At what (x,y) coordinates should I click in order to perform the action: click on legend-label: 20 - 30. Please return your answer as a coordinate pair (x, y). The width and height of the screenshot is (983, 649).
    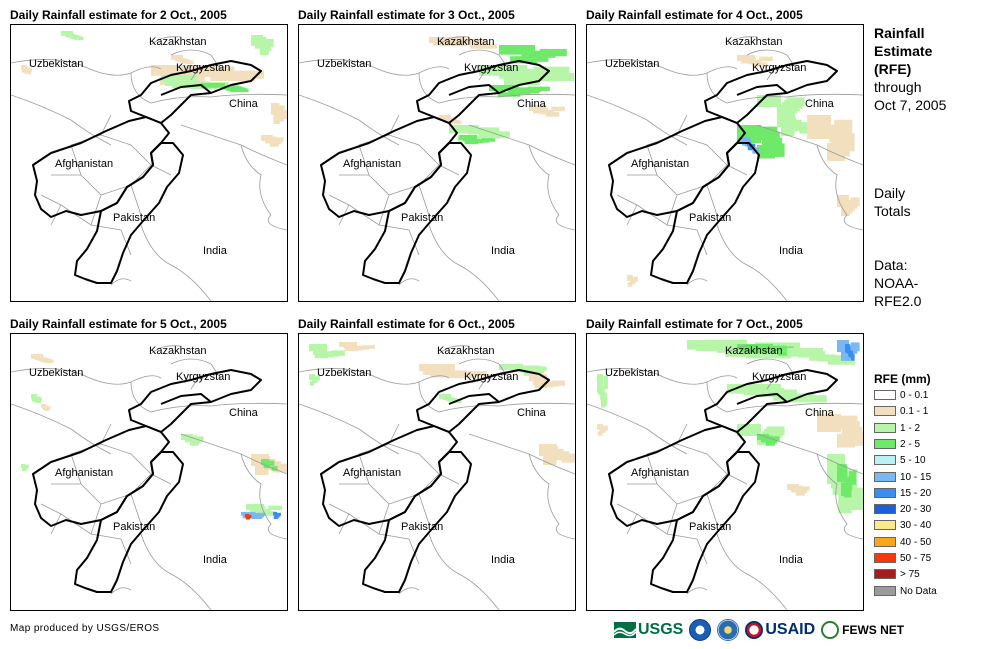
    Looking at the image, I should click on (916, 510).